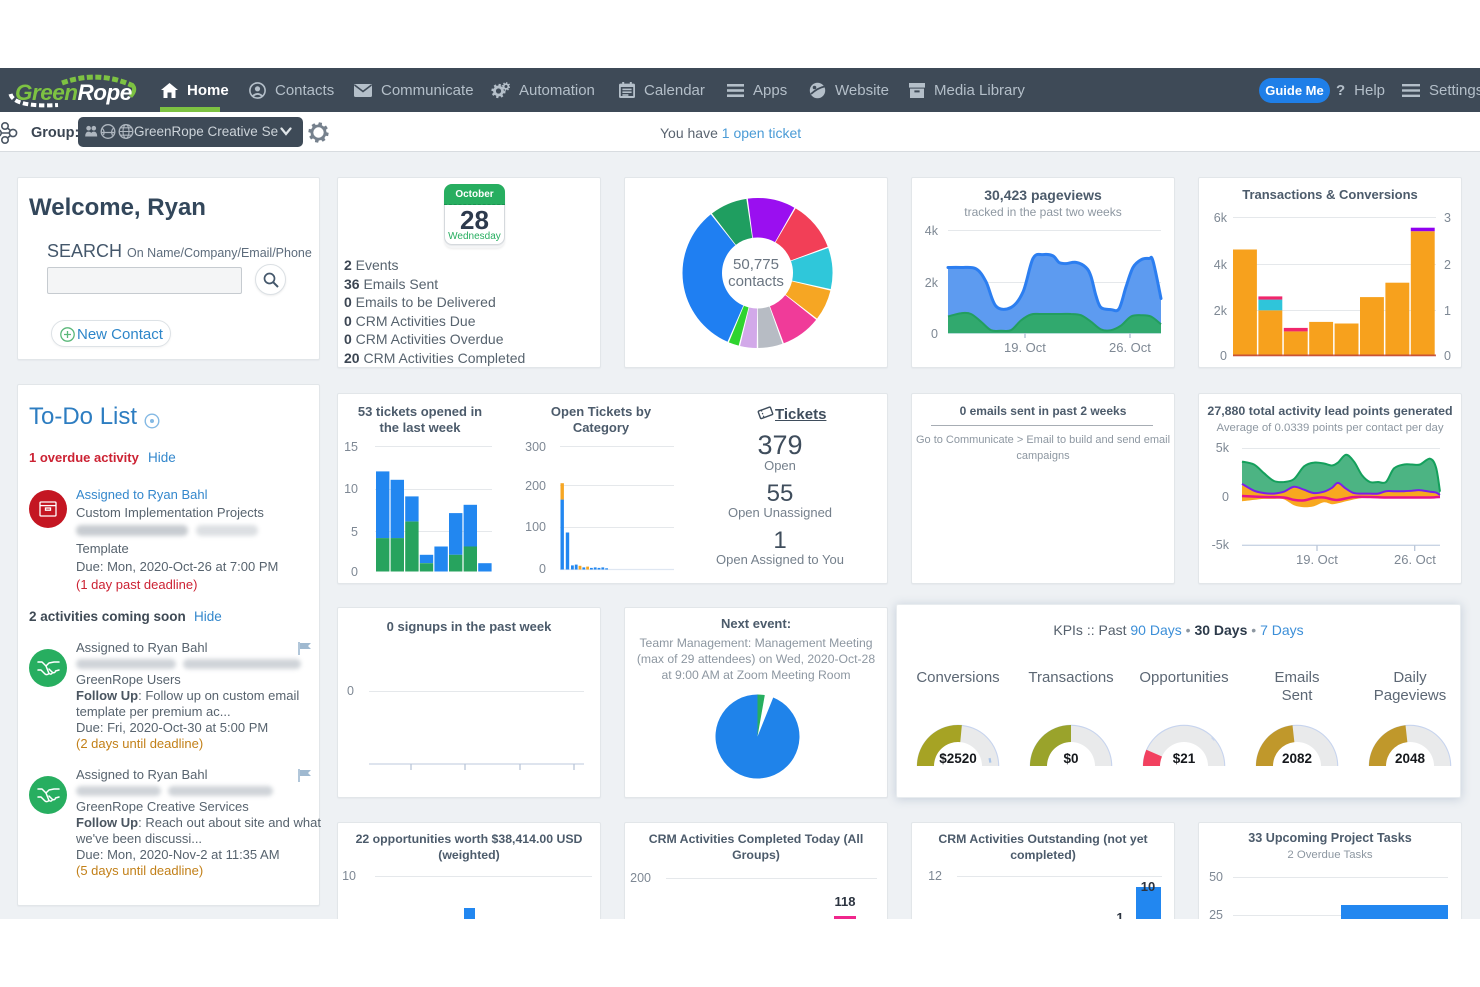 The image size is (1480, 987). What do you see at coordinates (73, 92) in the screenshot?
I see `svg-text: GreenRope` at bounding box center [73, 92].